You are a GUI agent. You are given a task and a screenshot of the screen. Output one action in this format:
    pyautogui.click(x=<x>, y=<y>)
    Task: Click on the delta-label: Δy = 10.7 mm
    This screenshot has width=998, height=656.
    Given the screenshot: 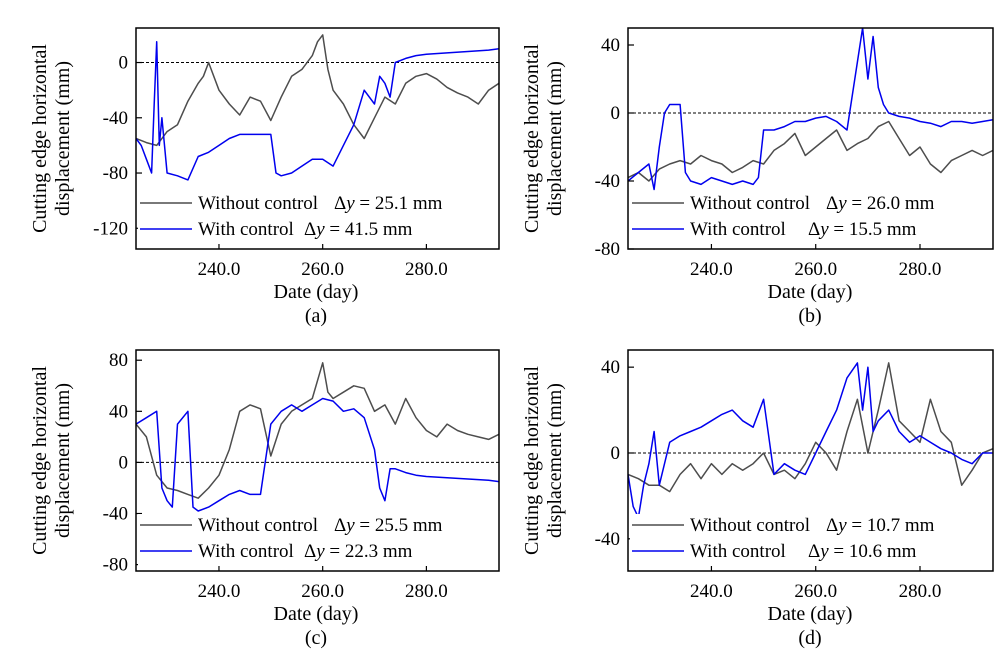 What is the action you would take?
    pyautogui.click(x=880, y=525)
    